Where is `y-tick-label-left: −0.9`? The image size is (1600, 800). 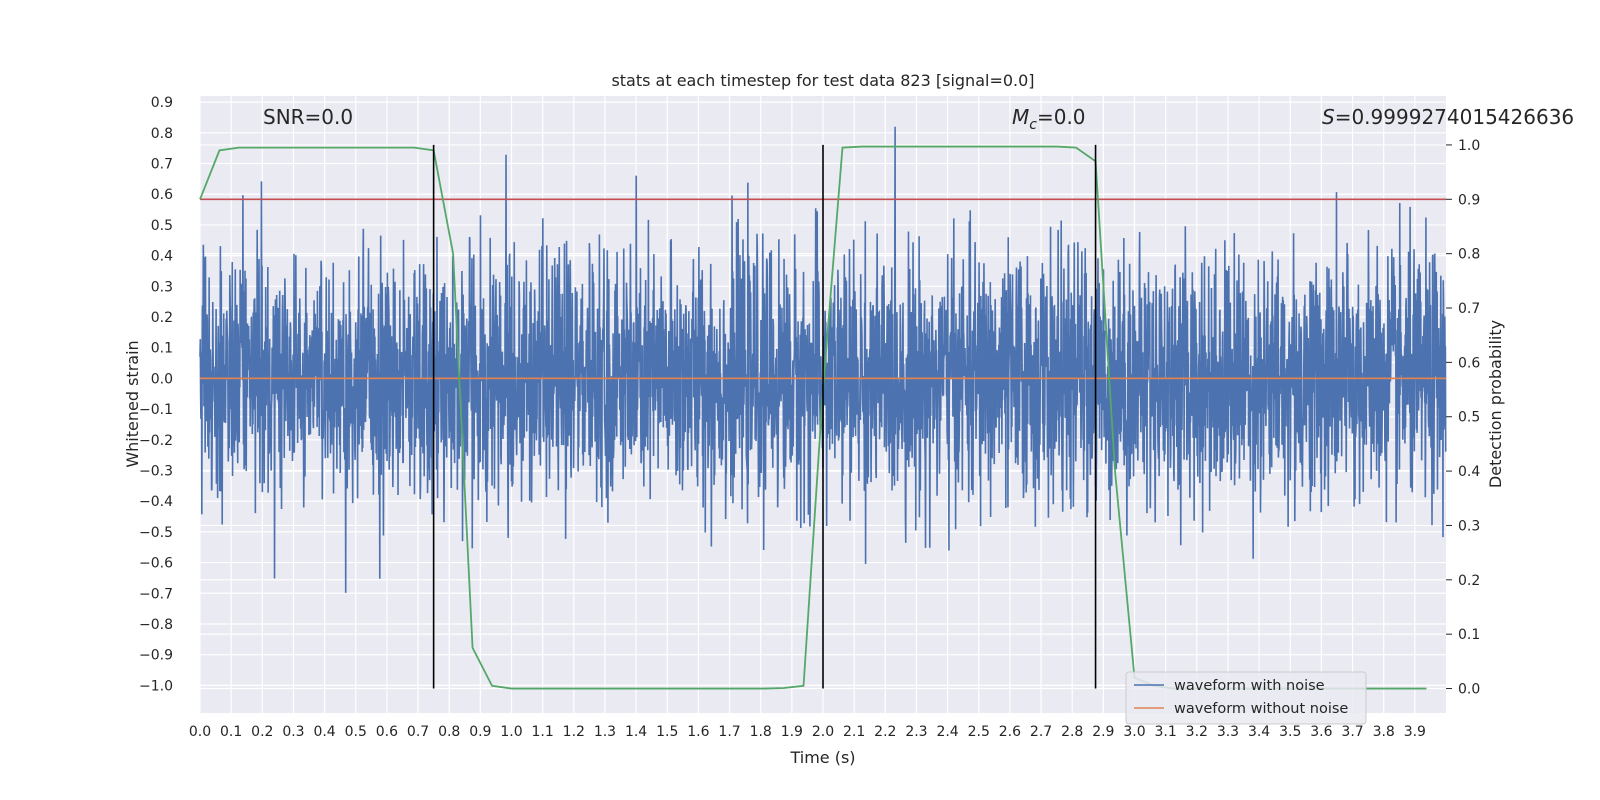
y-tick-label-left: −0.9 is located at coordinates (156, 656).